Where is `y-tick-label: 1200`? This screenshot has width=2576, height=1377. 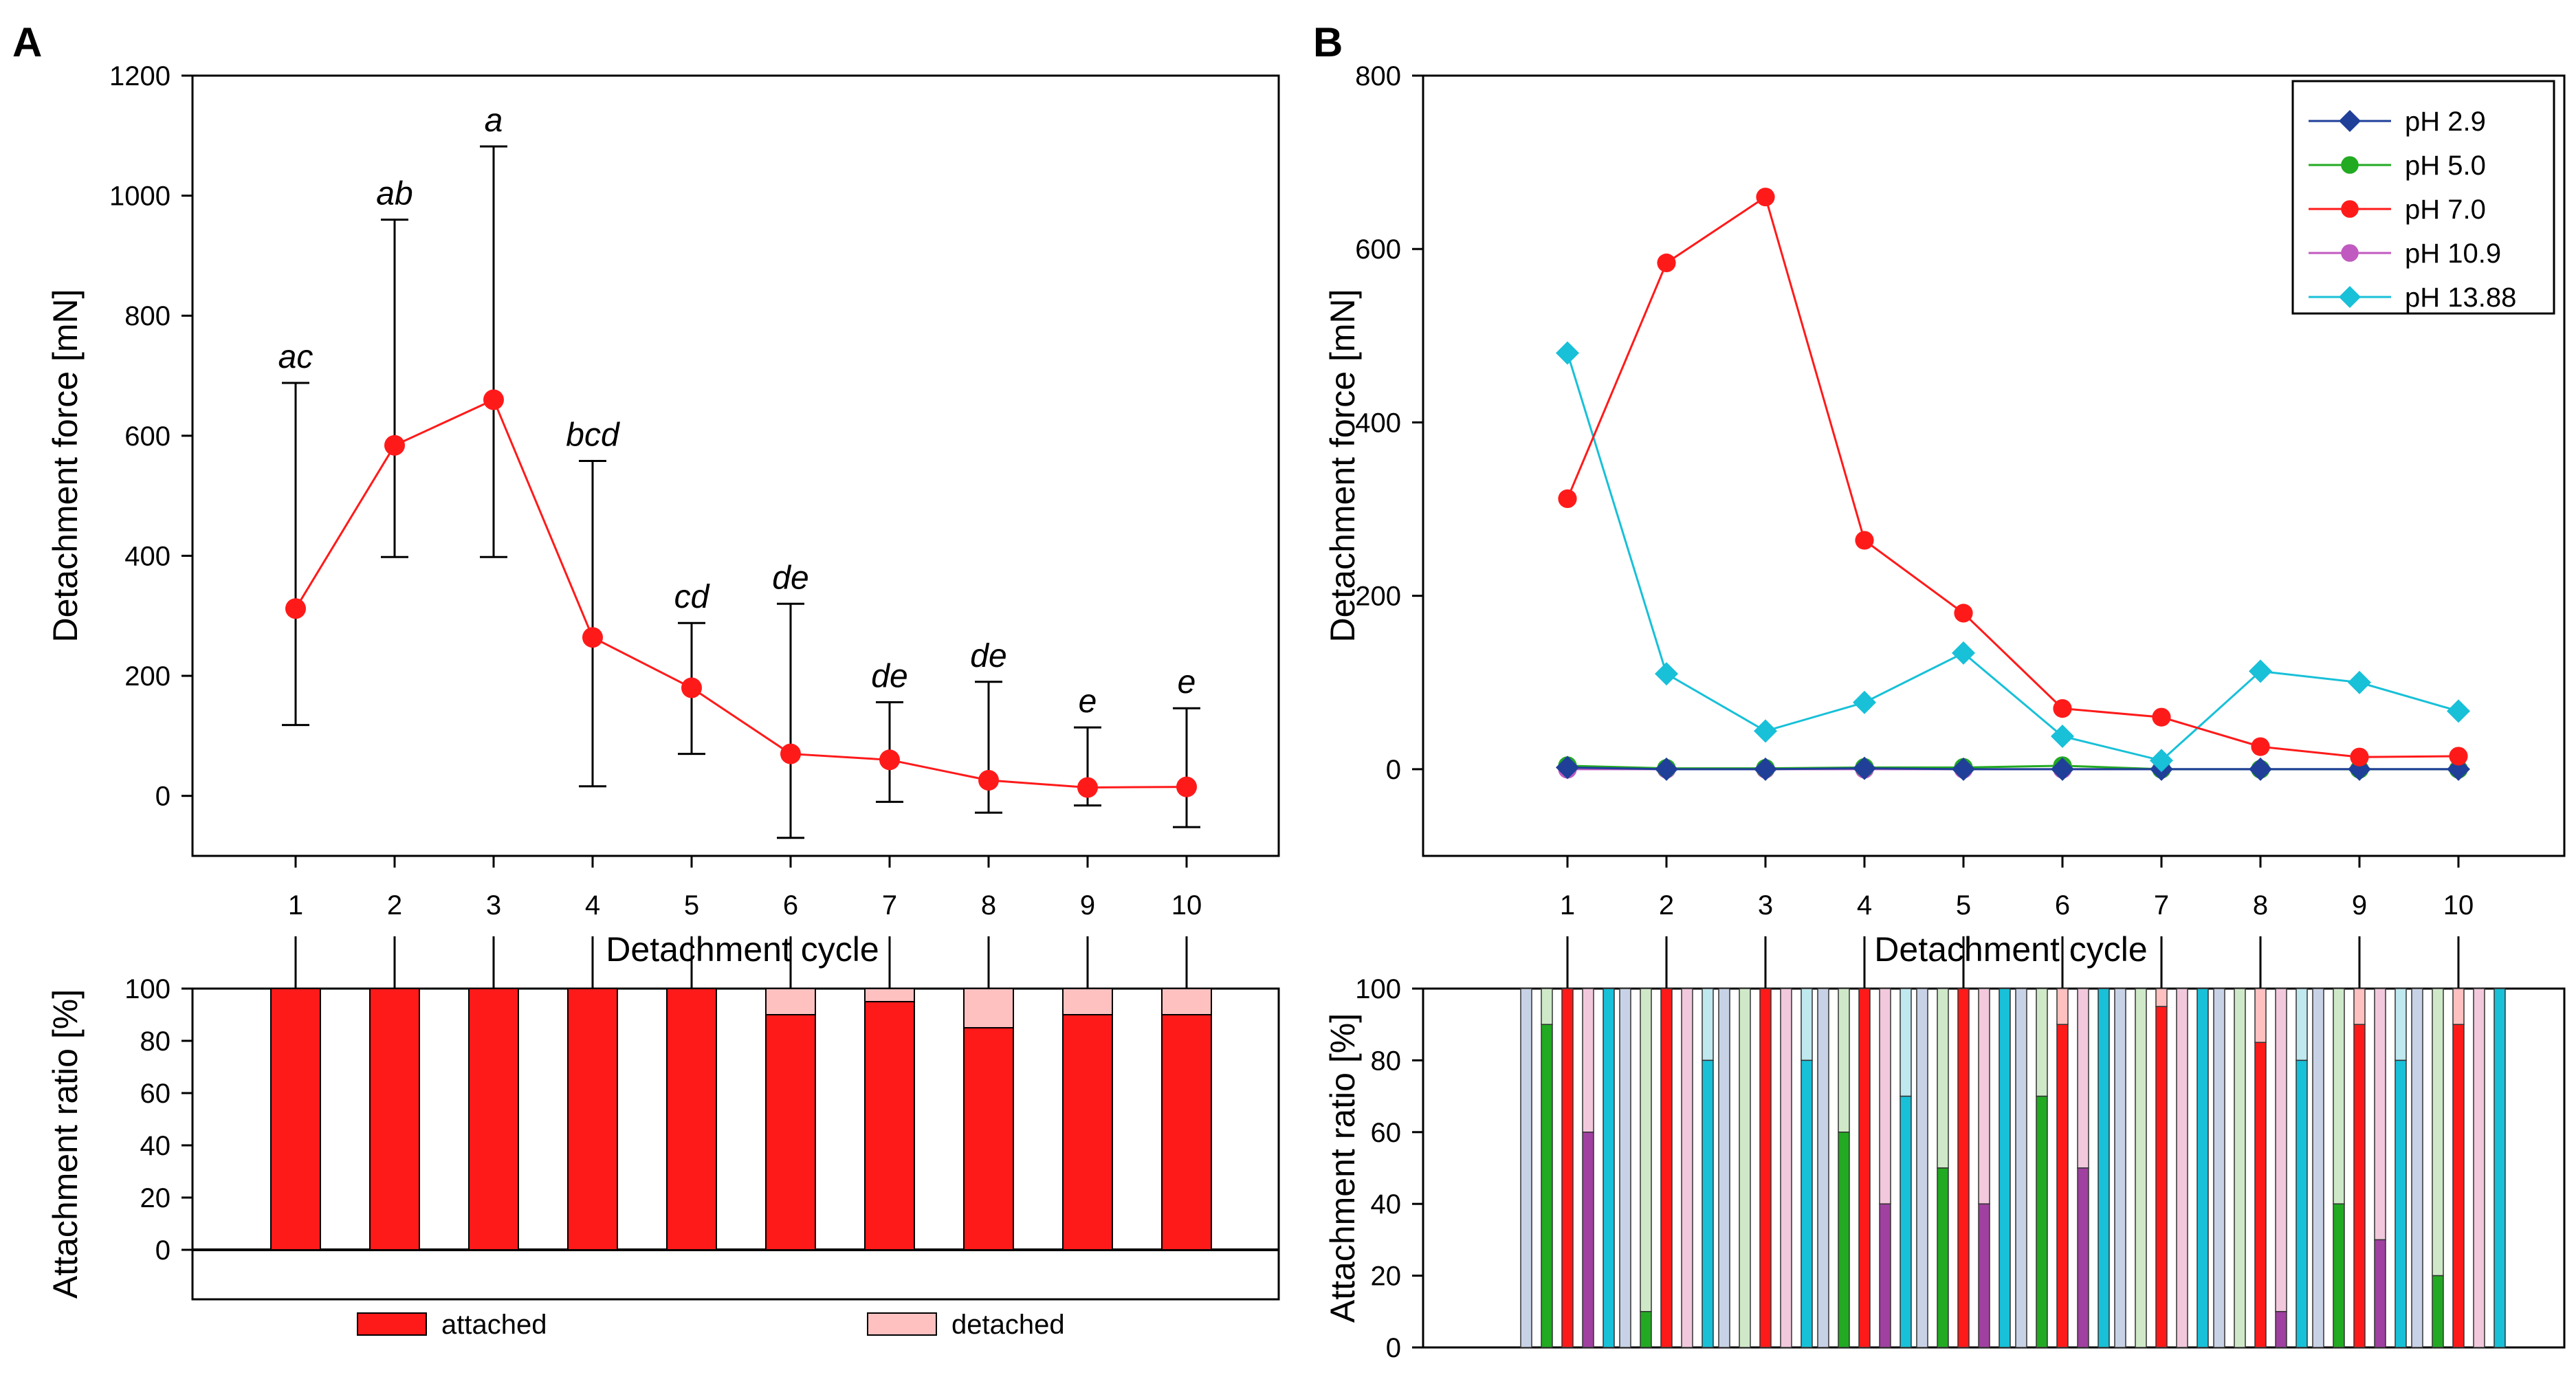 y-tick-label: 1200 is located at coordinates (139, 76).